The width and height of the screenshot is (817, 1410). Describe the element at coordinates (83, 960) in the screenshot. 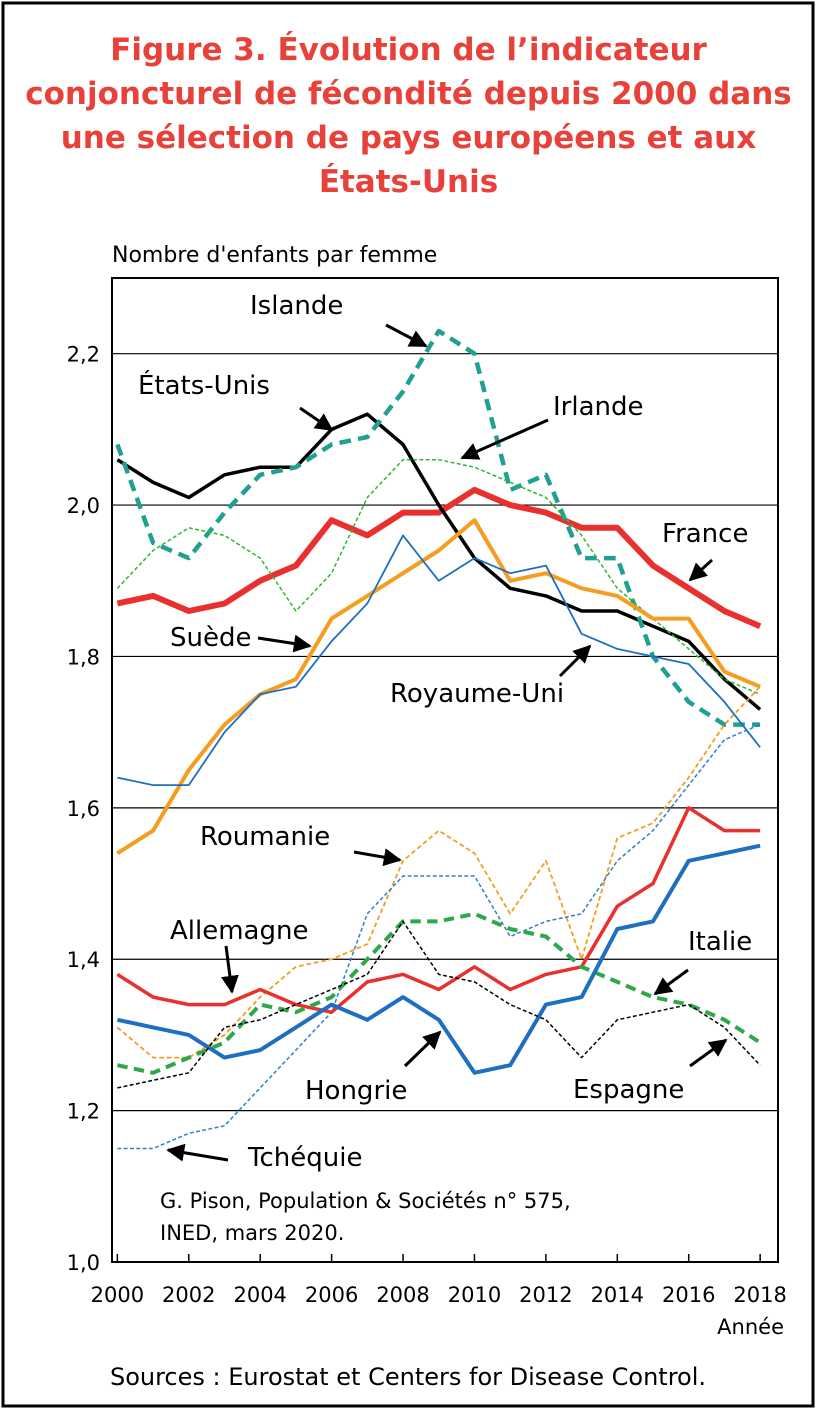

I see `y-tick-label: 1,4` at that location.